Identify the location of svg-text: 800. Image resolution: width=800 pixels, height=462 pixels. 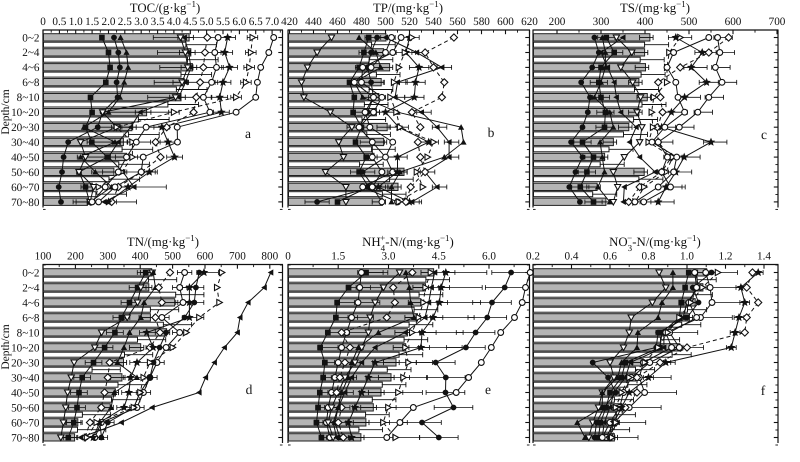
(269, 257).